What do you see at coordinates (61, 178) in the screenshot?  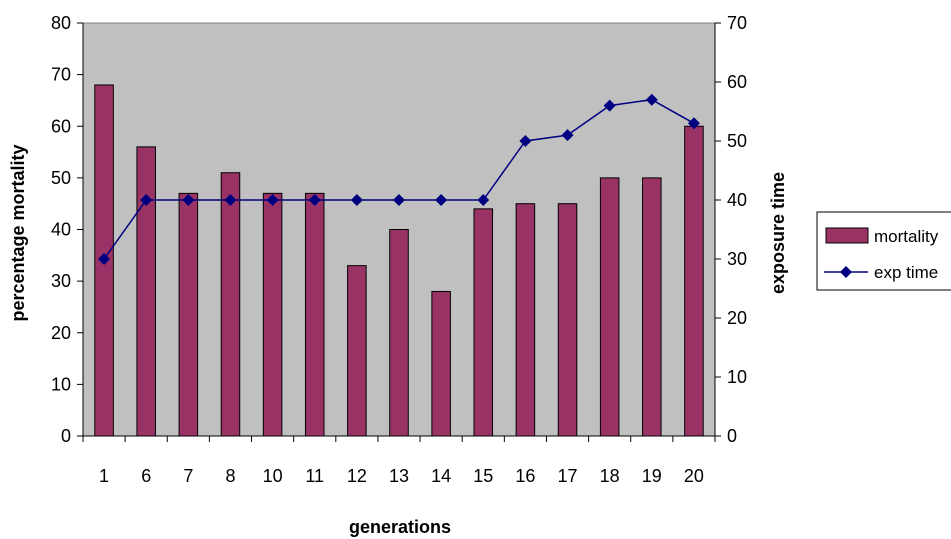 I see `y-tick-label: 50` at bounding box center [61, 178].